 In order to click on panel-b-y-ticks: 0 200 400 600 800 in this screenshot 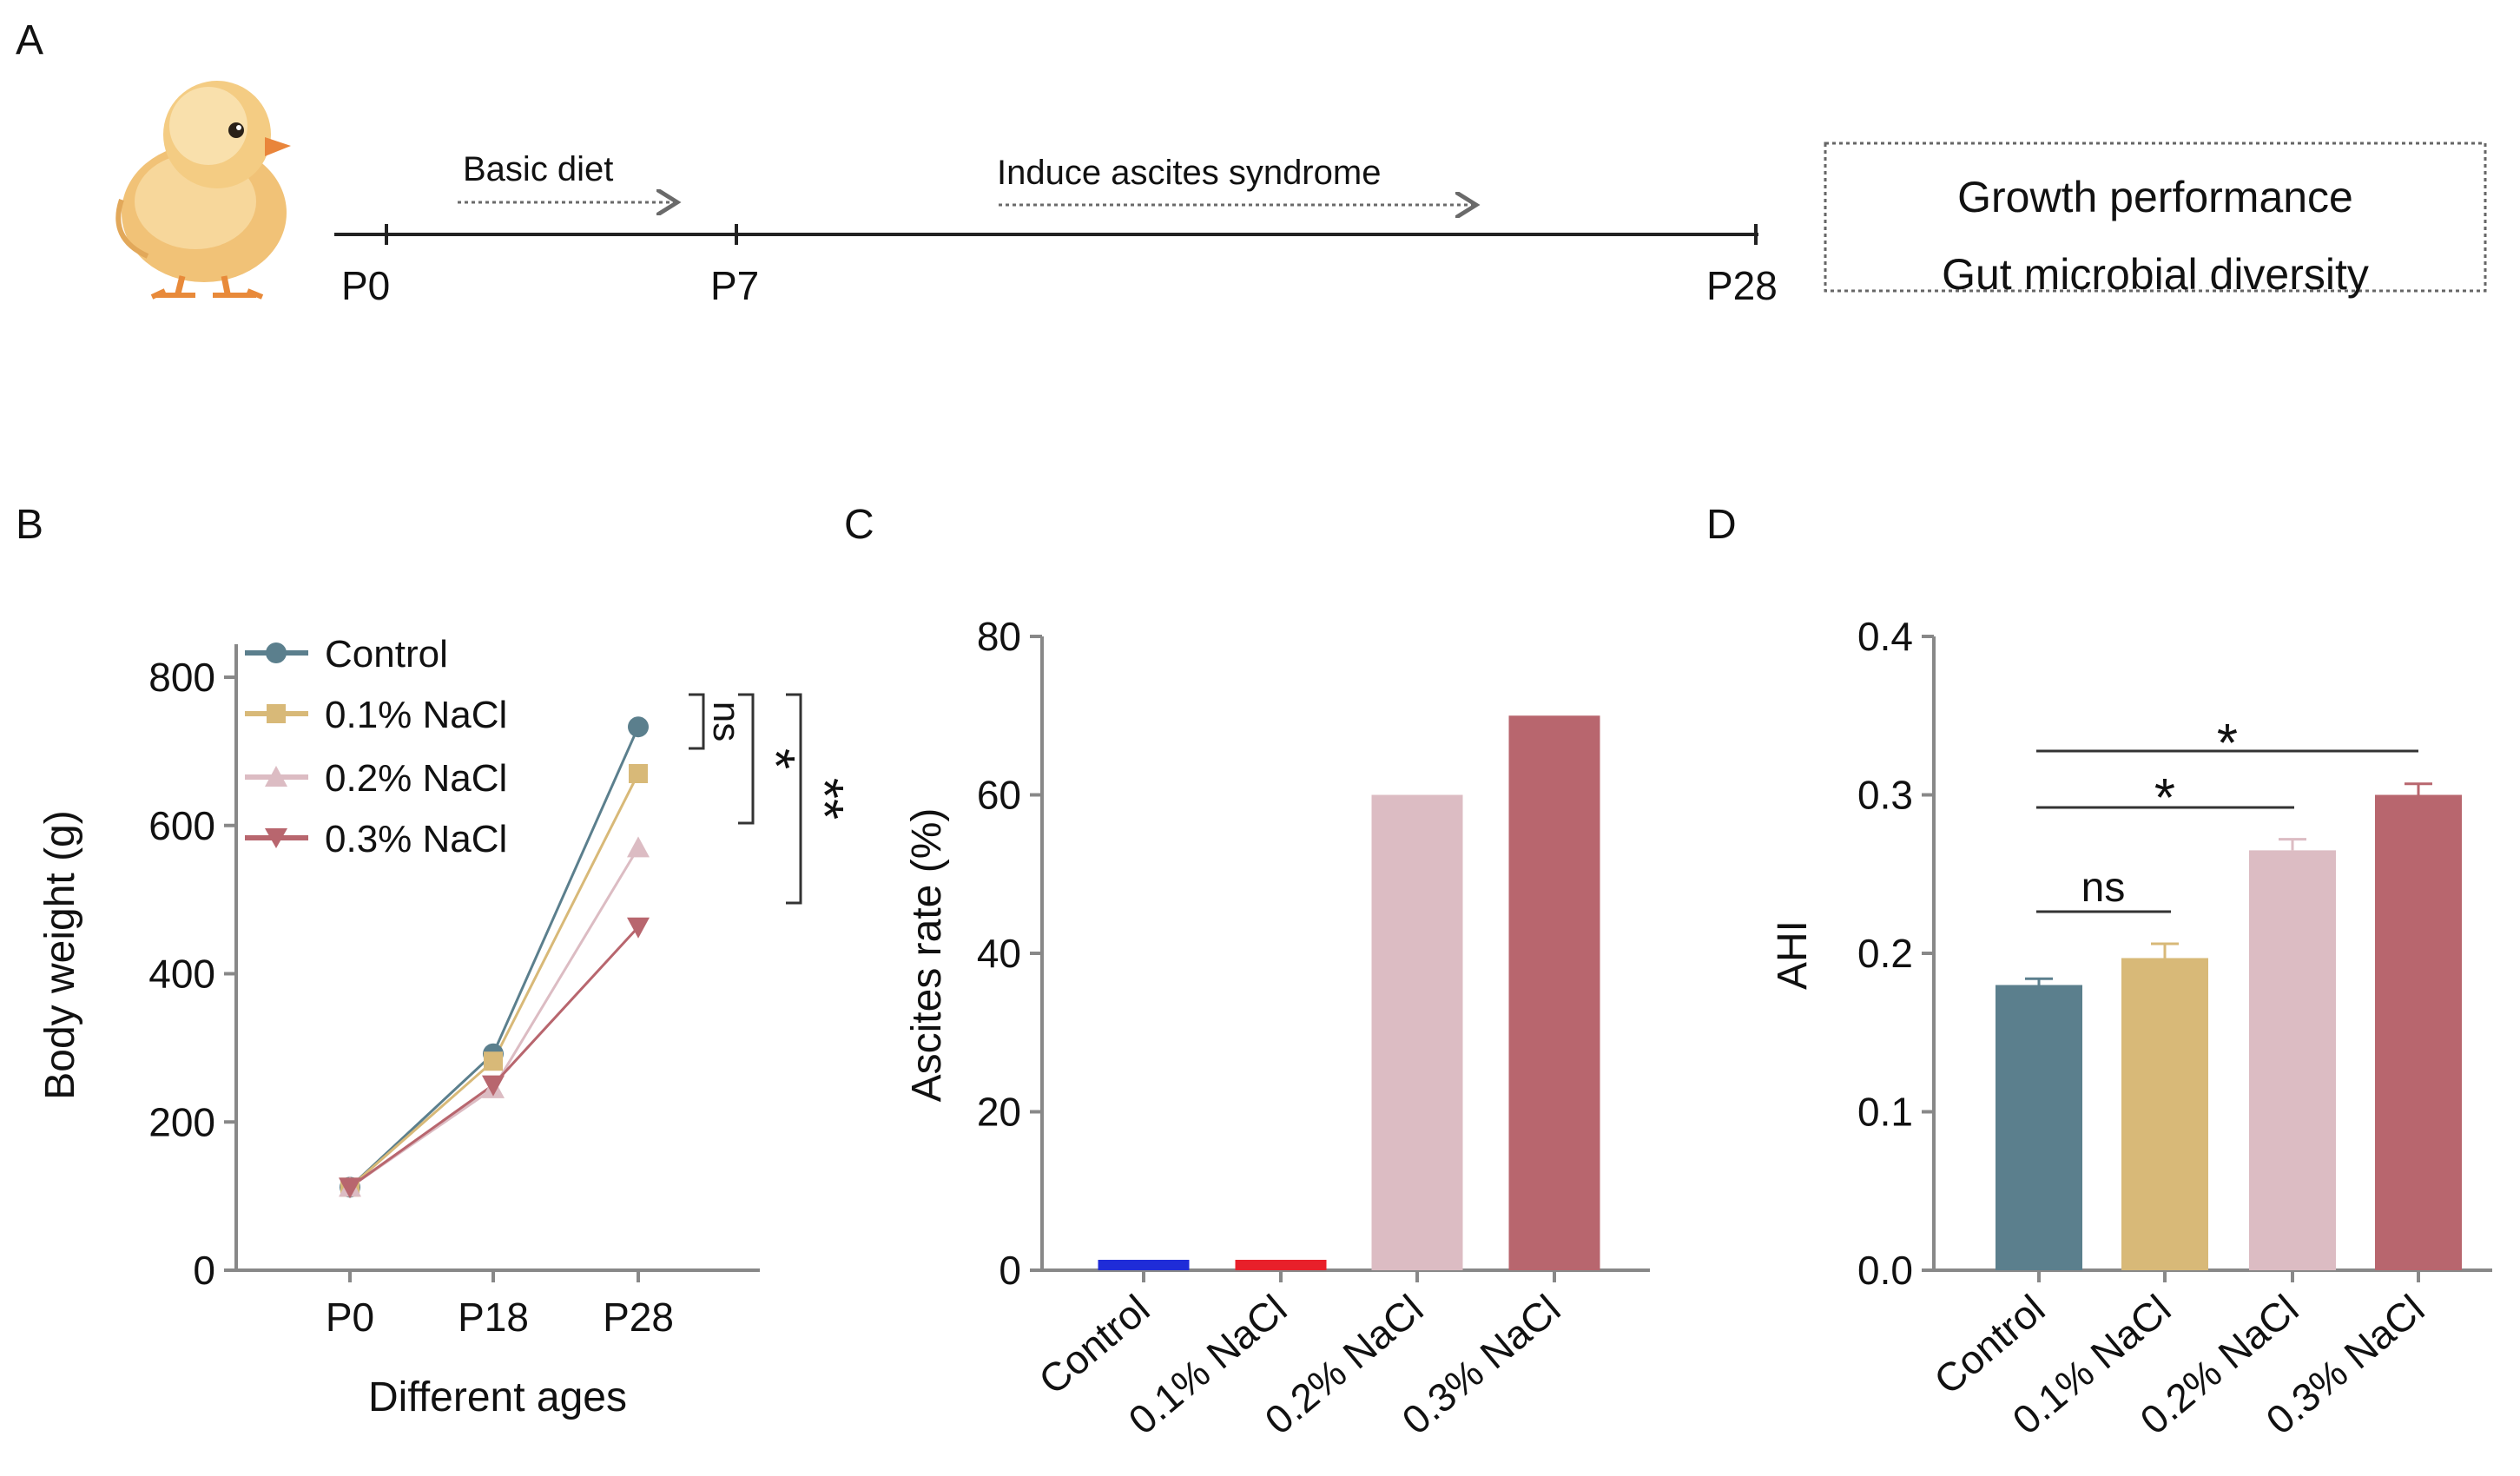, I will do `click(192, 974)`.